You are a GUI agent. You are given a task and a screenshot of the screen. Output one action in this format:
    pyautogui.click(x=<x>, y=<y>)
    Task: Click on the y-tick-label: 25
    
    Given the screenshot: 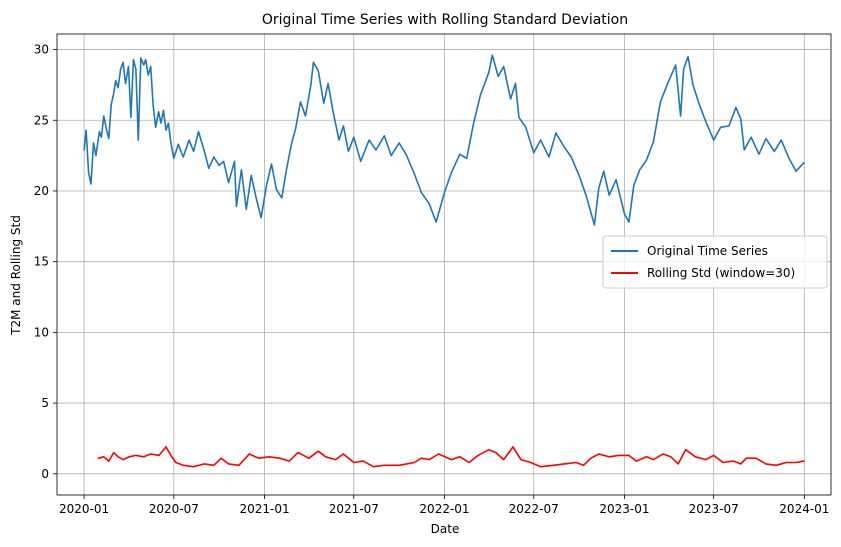 What is the action you would take?
    pyautogui.click(x=41, y=120)
    